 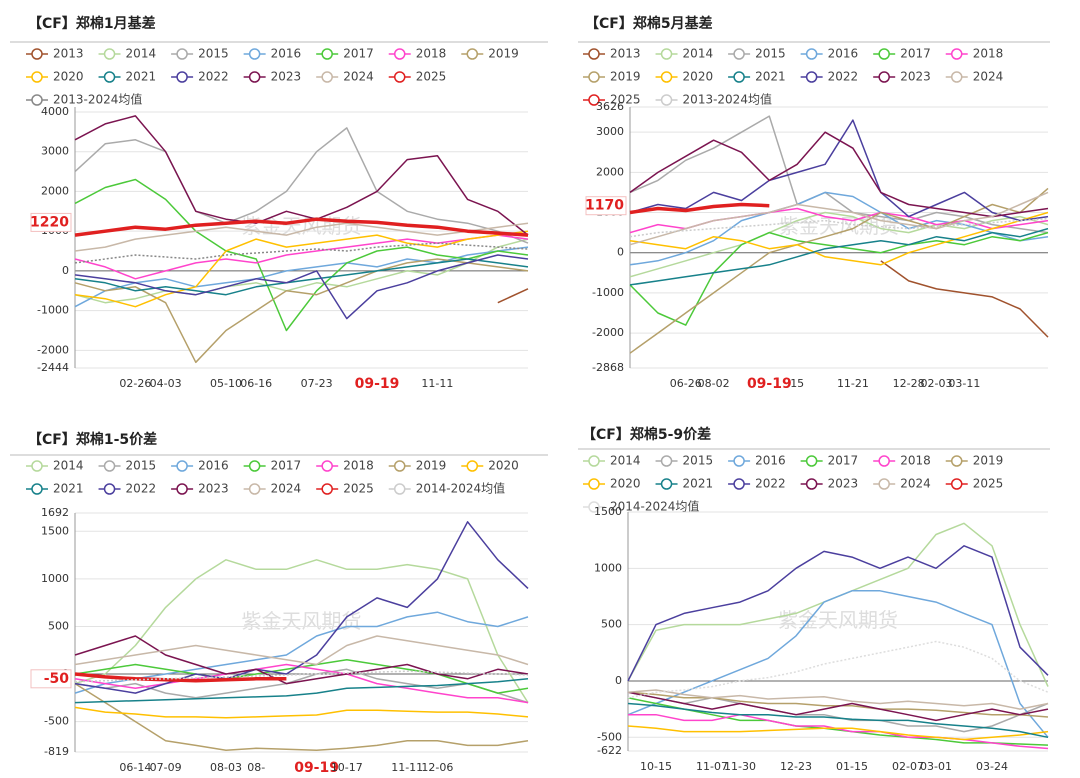 I want to click on legend-label: 2025, so click(x=431, y=77).